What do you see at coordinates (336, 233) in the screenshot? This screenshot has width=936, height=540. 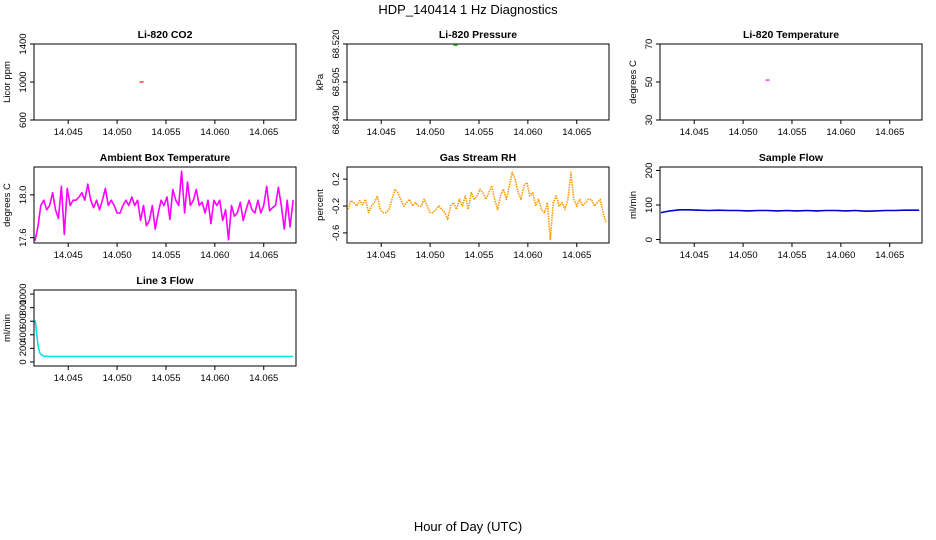 I see `y-tick-label: -0.6` at bounding box center [336, 233].